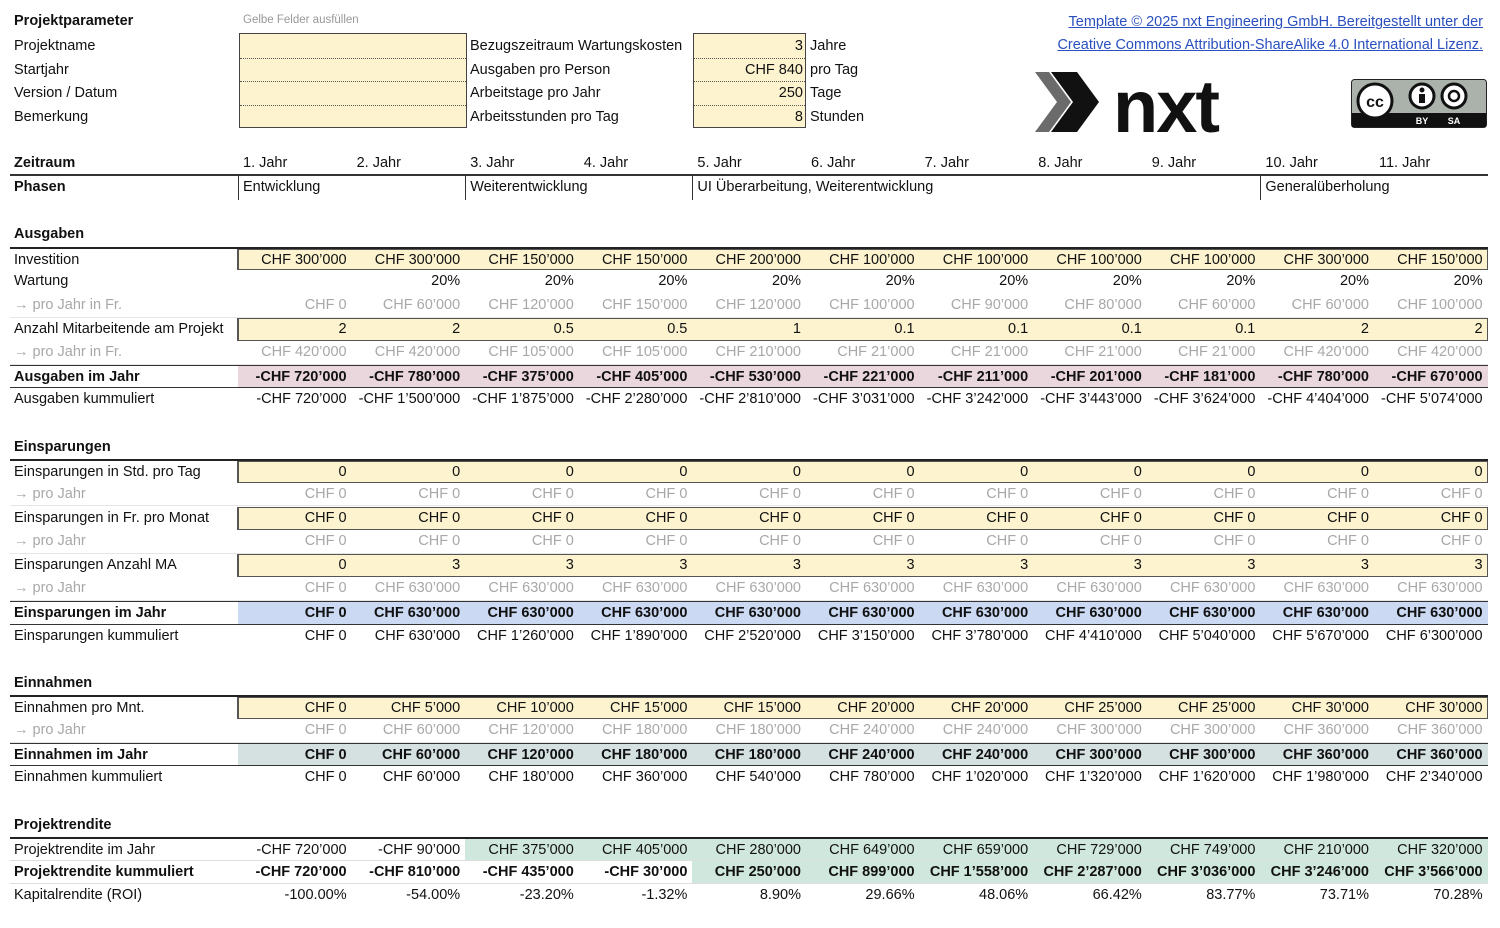  I want to click on value-cell: CHF 10’000, so click(535, 708).